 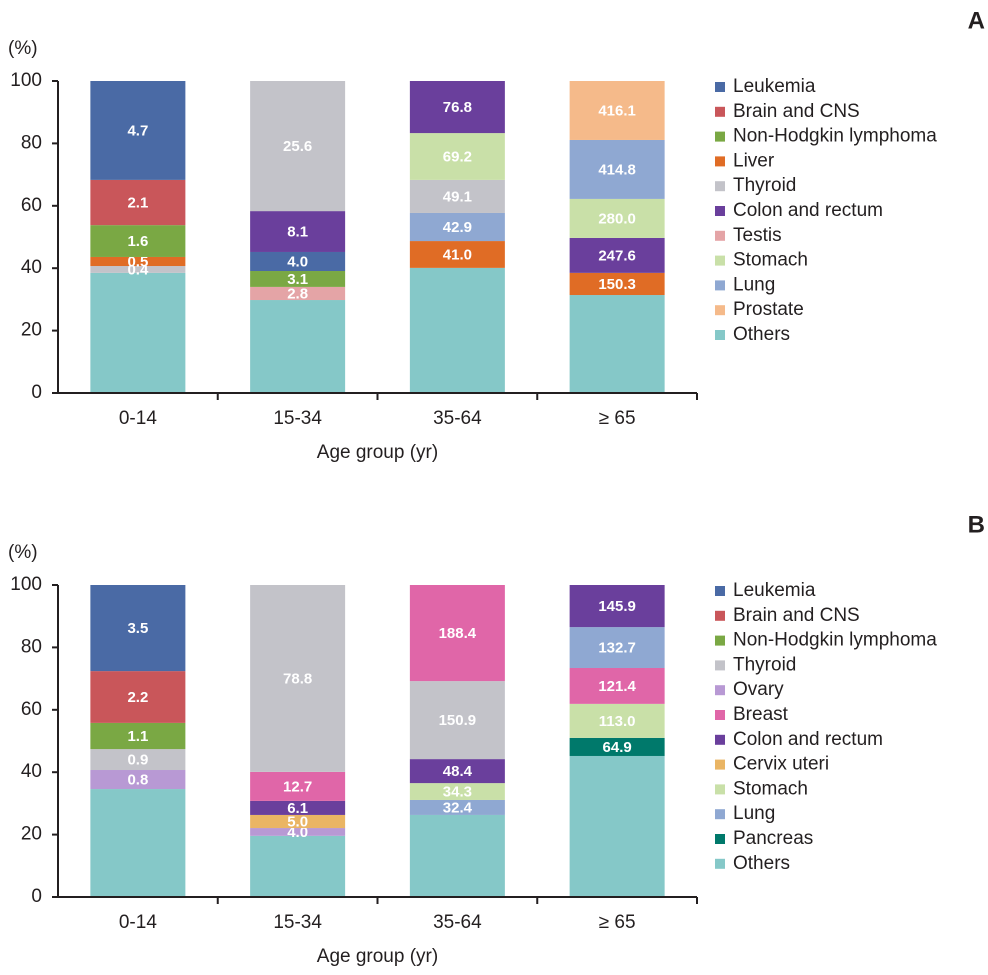 I want to click on data-label: 78.8, so click(x=297, y=678).